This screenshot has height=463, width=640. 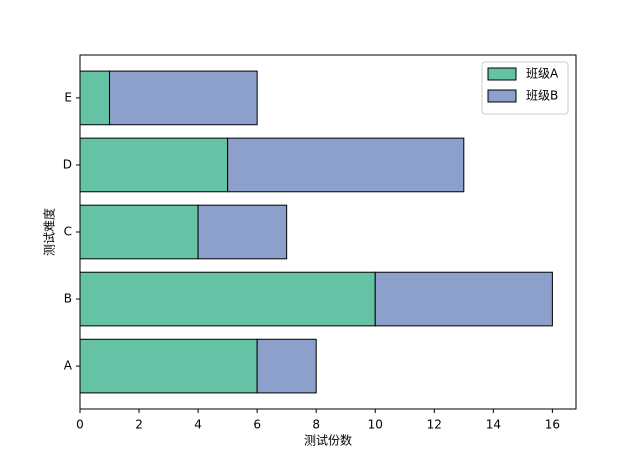 I want to click on legend-label: 班级A, so click(x=542, y=74).